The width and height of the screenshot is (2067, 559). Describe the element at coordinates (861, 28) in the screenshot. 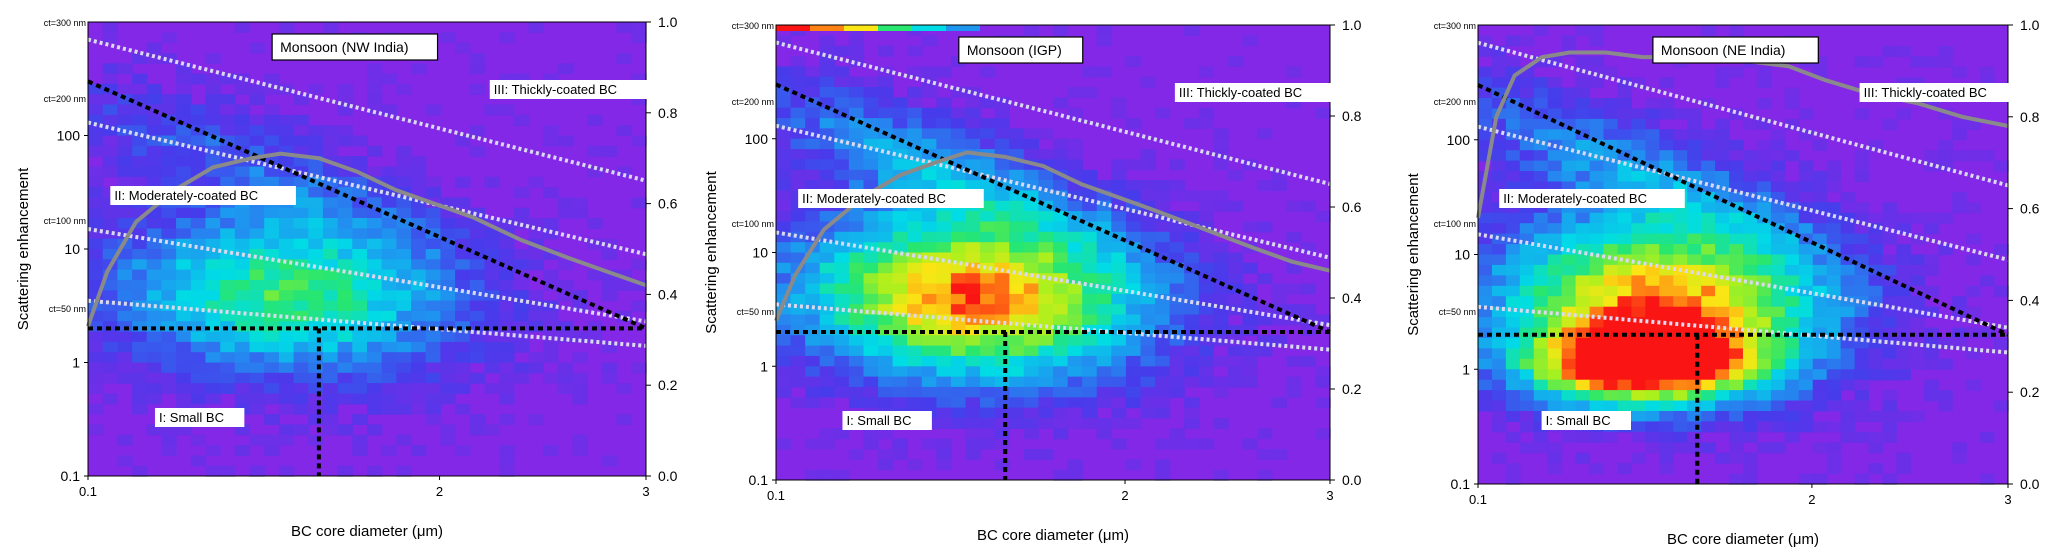

I see `stripe-cell` at that location.